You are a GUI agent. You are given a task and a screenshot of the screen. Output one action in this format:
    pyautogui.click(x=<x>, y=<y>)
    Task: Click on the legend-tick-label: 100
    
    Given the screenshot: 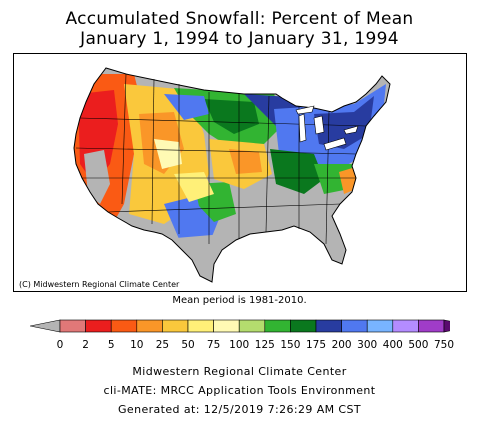 What is the action you would take?
    pyautogui.click(x=239, y=345)
    